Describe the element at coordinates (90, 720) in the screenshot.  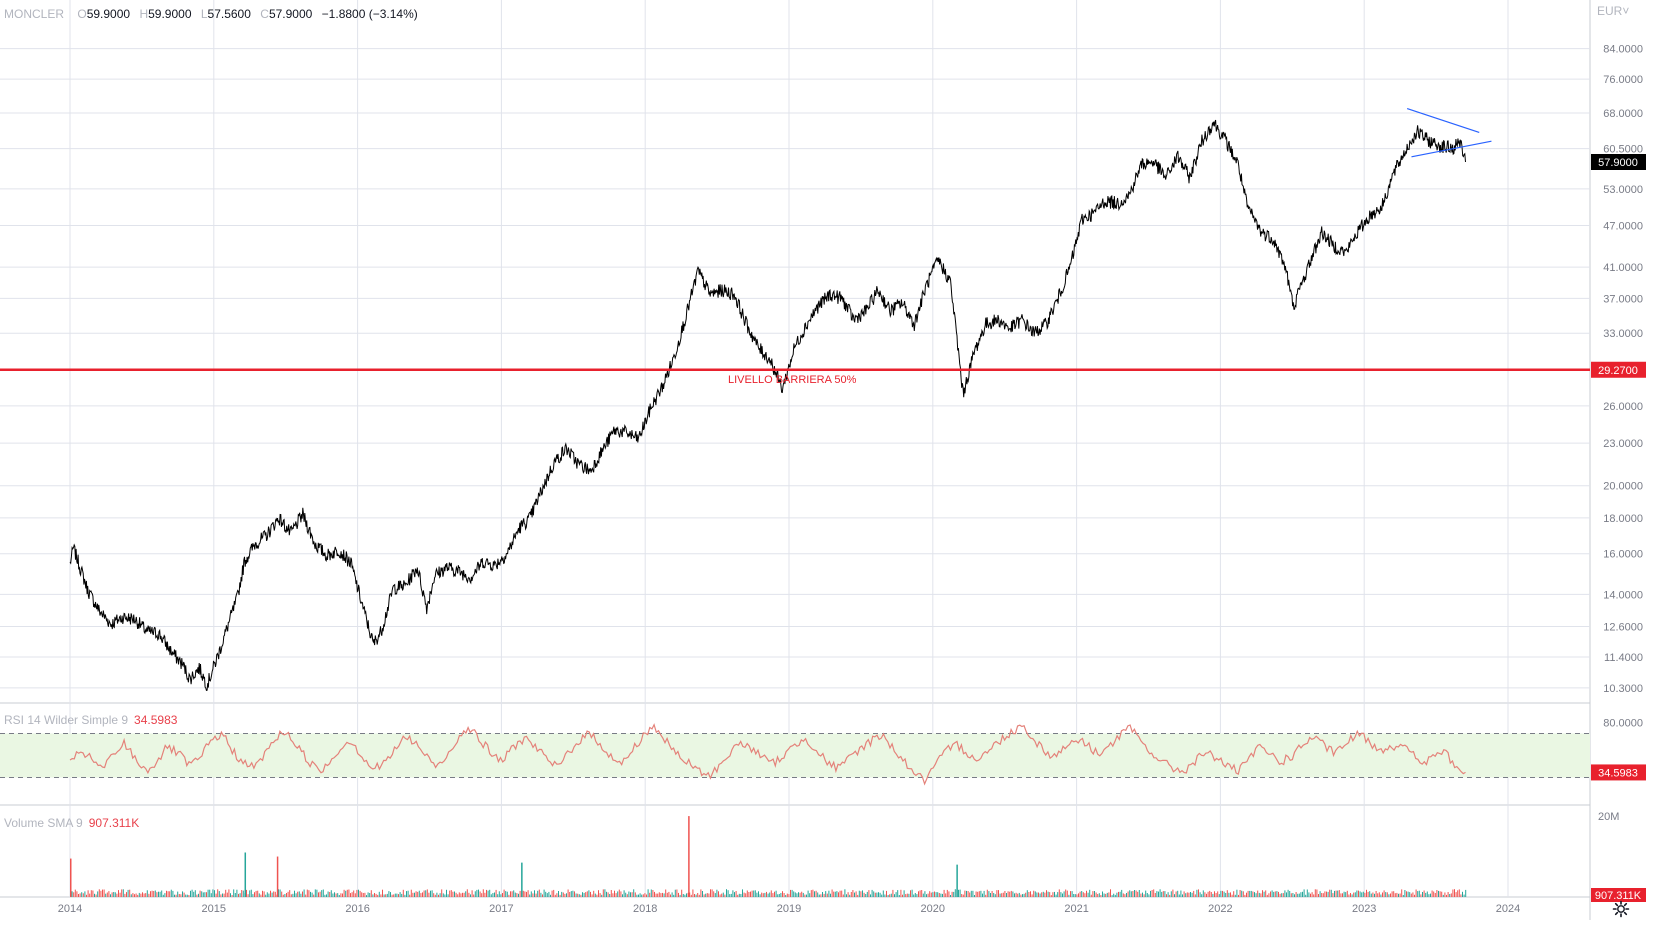
I see `rsi-legend: RSI 14 Wilder Simple 9 34.5983` at that location.